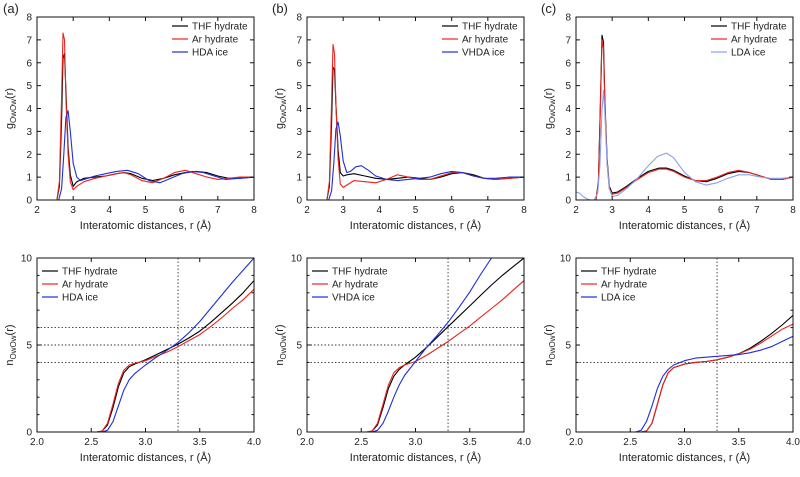 The width and height of the screenshot is (800, 477). What do you see at coordinates (11, 8) in the screenshot?
I see `panel-label: (a)` at bounding box center [11, 8].